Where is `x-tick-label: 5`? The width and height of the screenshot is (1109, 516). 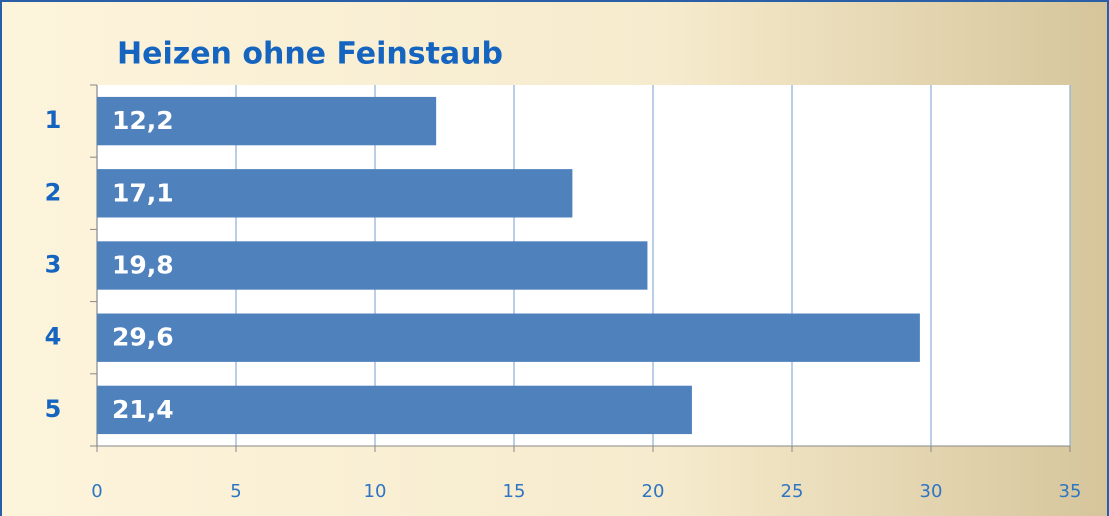
x-tick-label: 5 is located at coordinates (235, 491).